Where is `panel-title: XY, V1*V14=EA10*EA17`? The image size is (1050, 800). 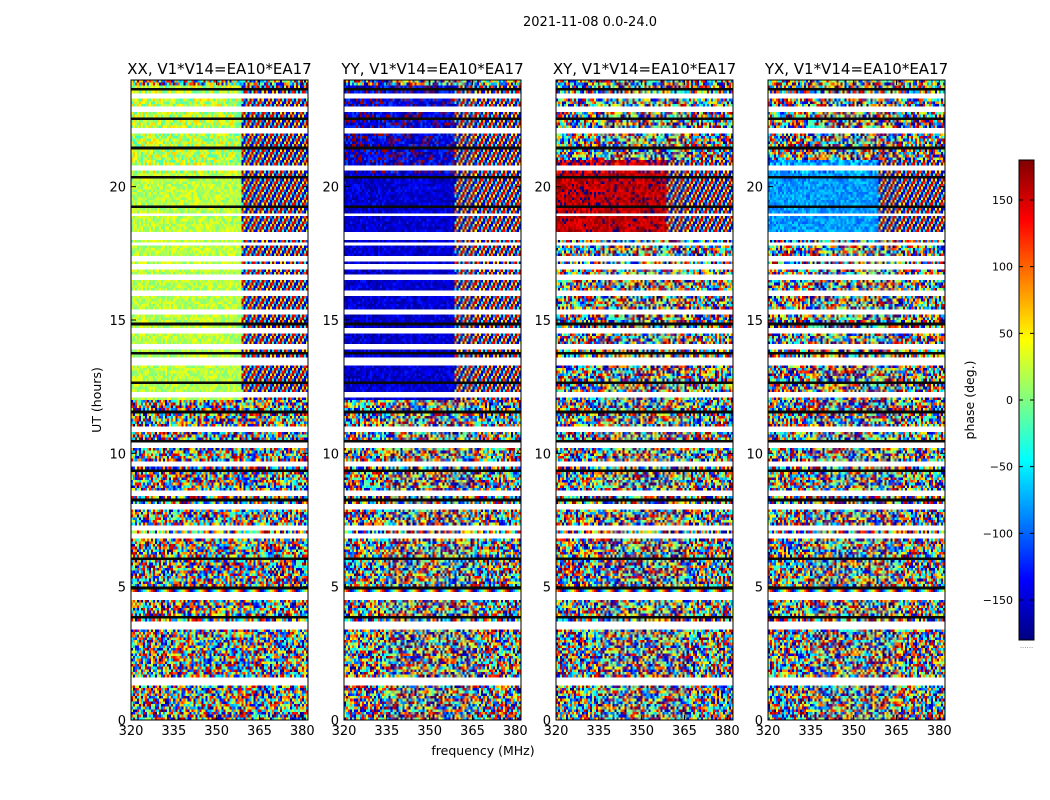
panel-title: XY, V1*V14=EA10*EA17 is located at coordinates (644, 69).